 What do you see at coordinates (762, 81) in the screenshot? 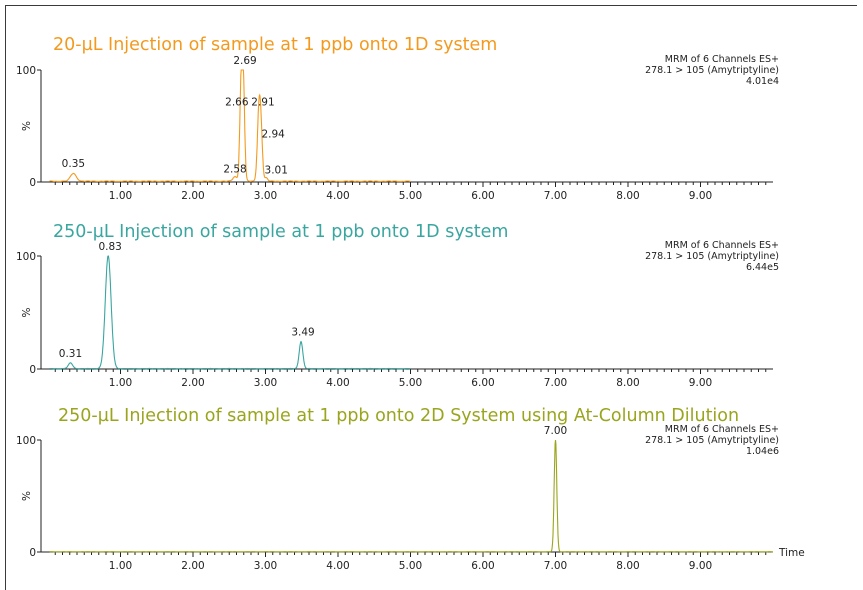
I see `instrument-info-line: 4.01e4` at bounding box center [762, 81].